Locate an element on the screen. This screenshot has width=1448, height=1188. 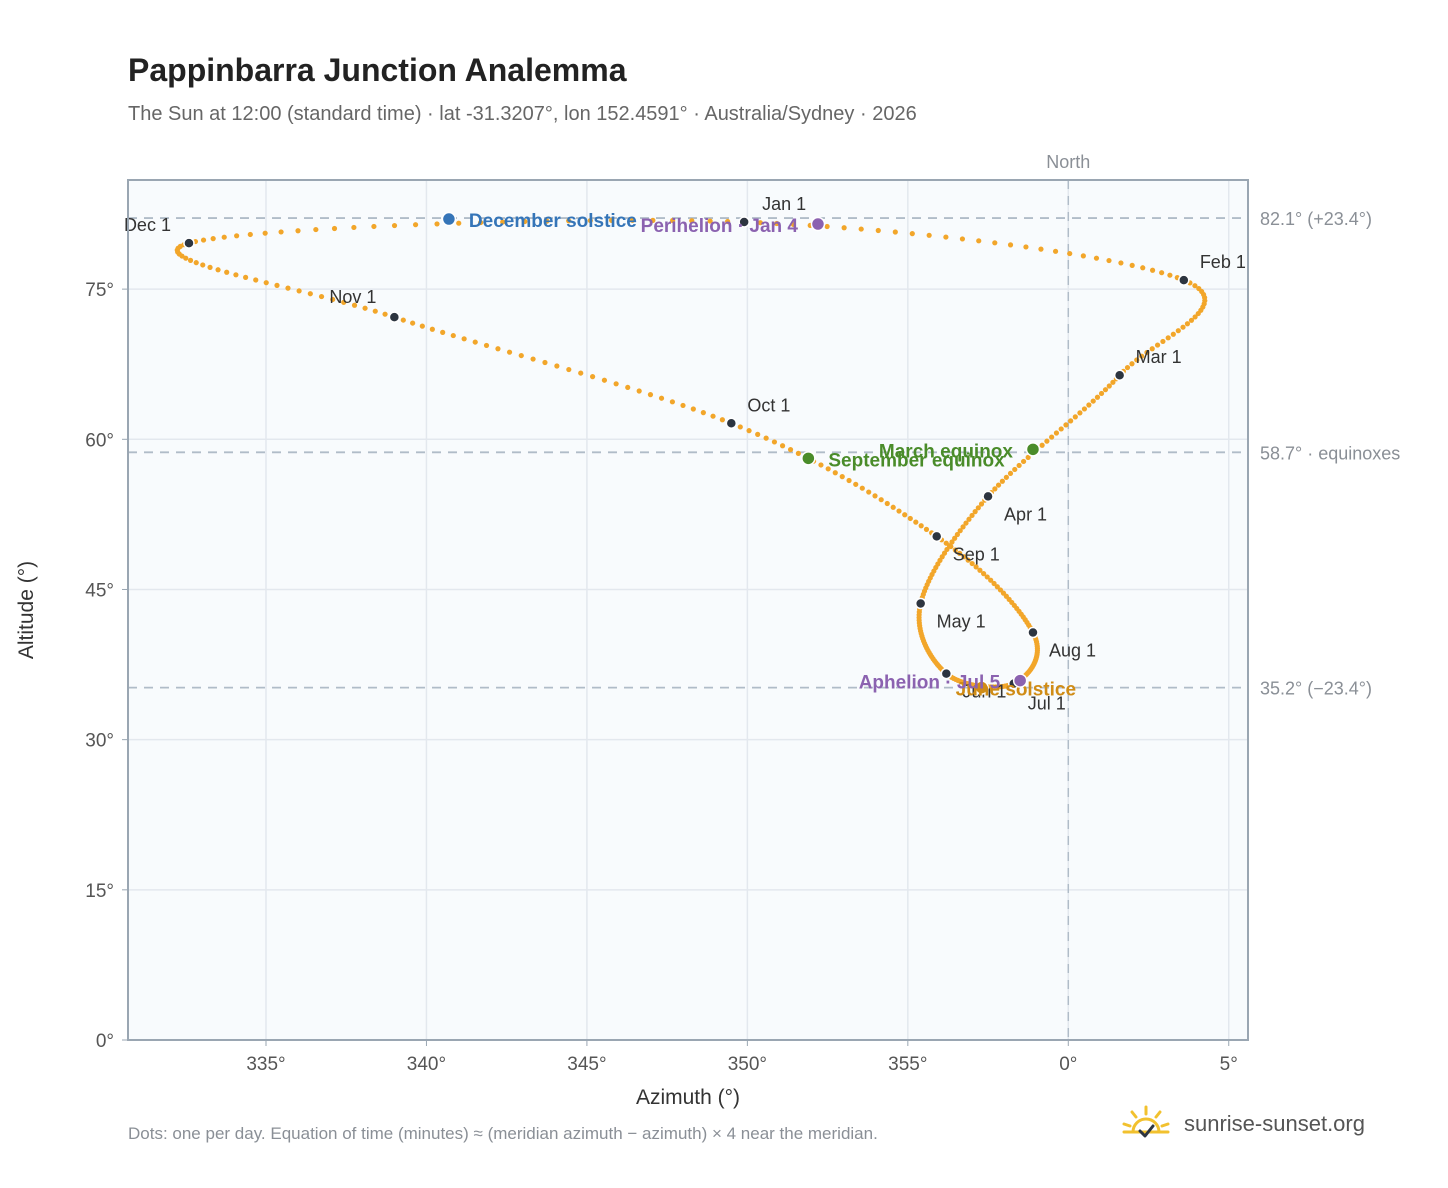
event-label: June solstice is located at coordinates (1016, 690).